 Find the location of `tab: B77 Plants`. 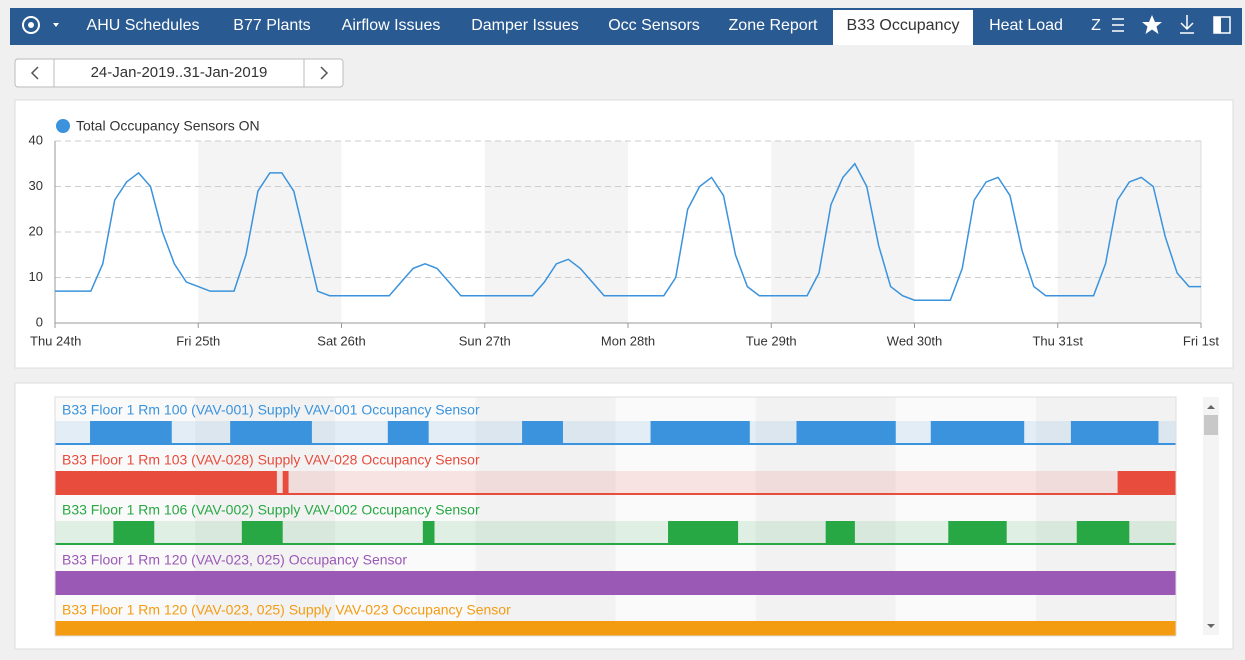

tab: B77 Plants is located at coordinates (271, 25).